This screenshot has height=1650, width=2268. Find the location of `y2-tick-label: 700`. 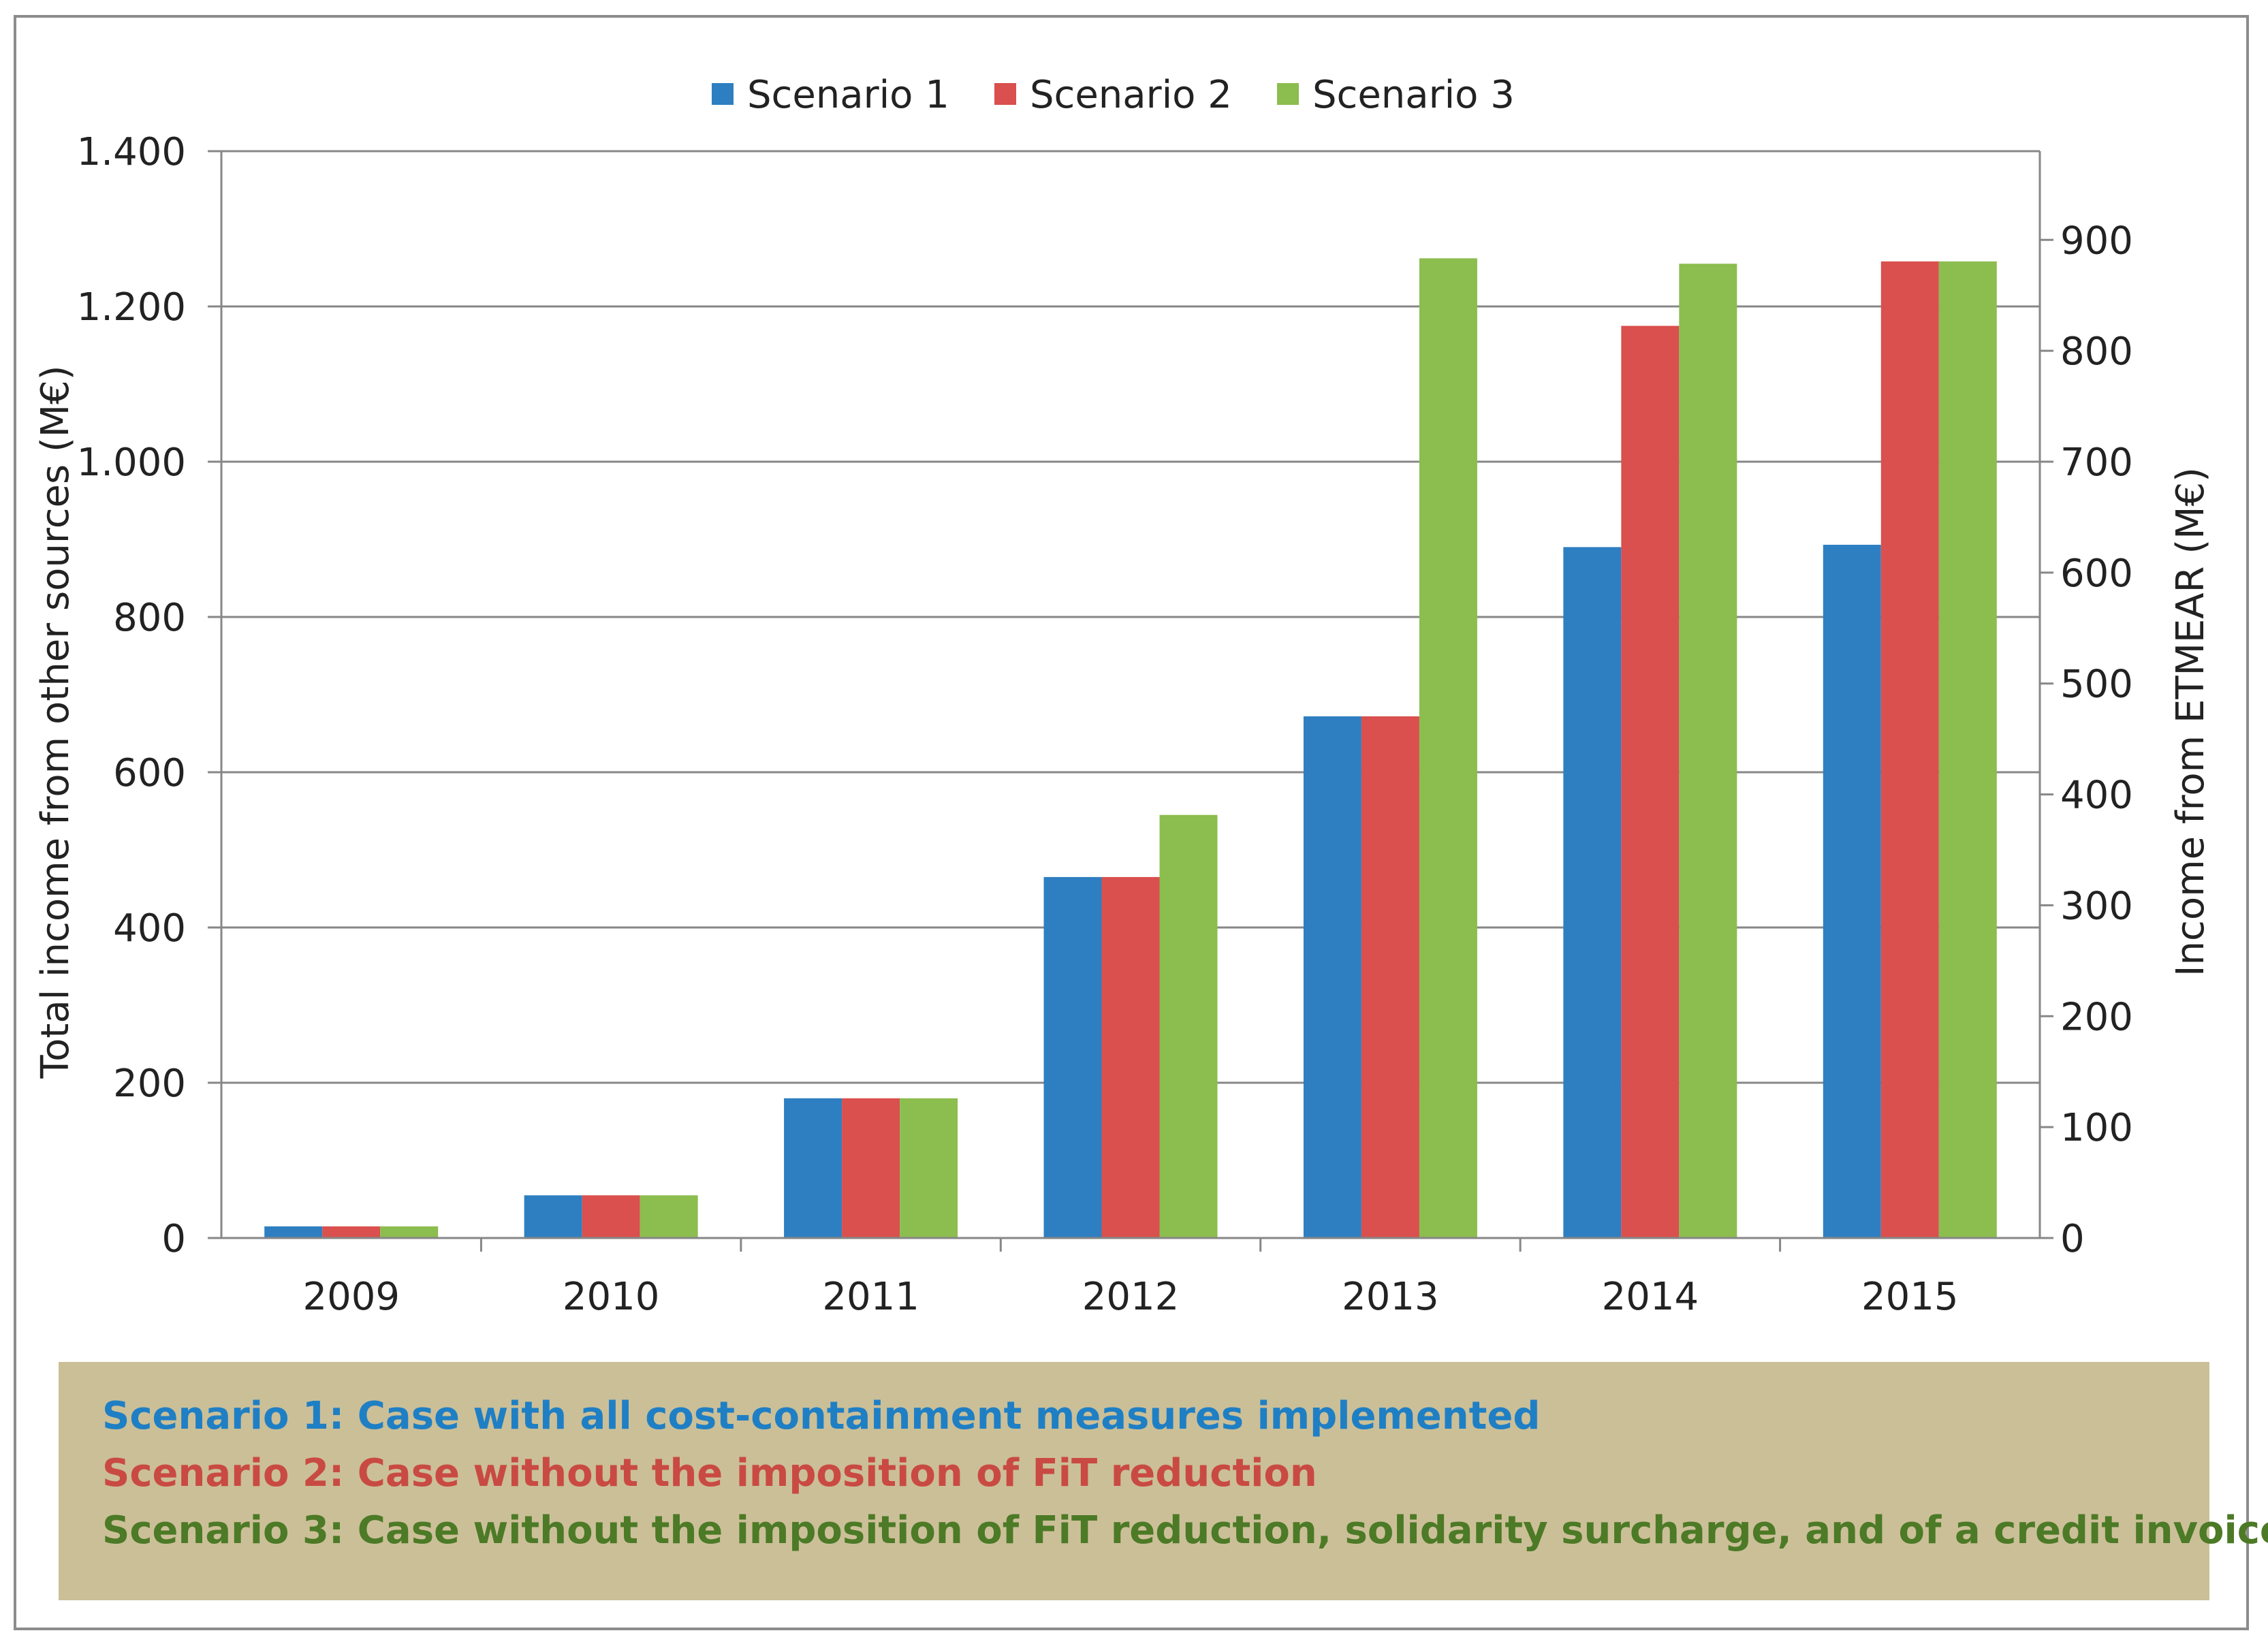

y2-tick-label: 700 is located at coordinates (2096, 463).